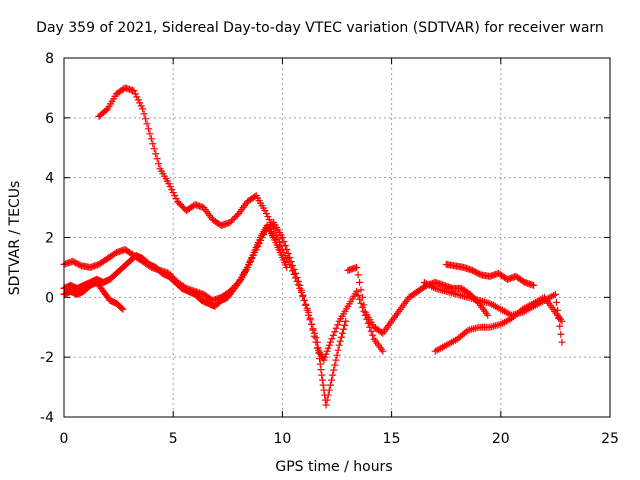  What do you see at coordinates (501, 439) in the screenshot?
I see `x-tick-label: 20` at bounding box center [501, 439].